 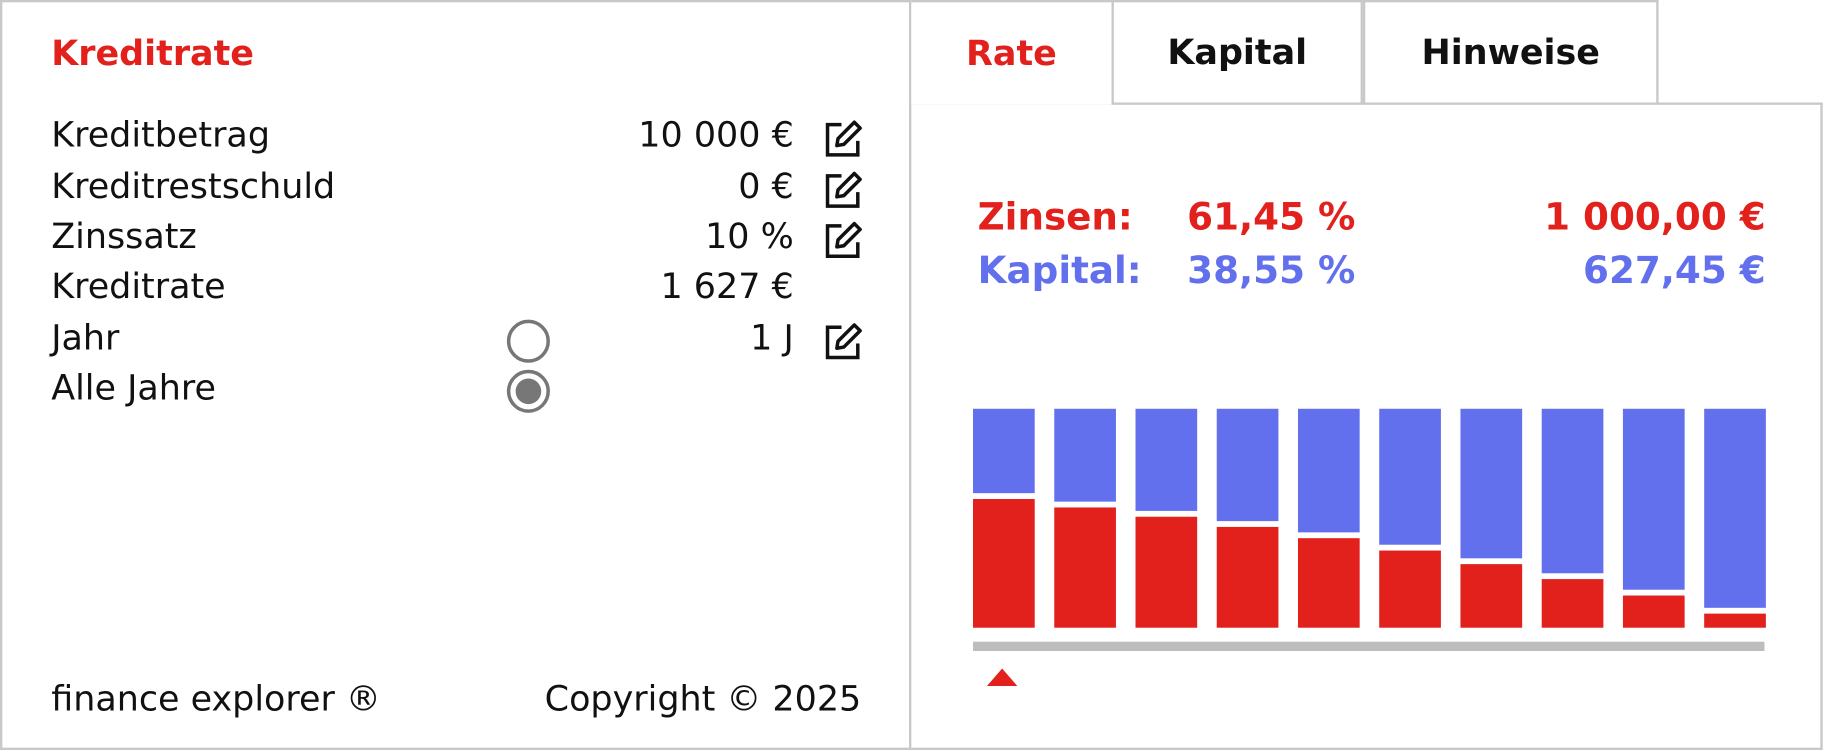 I want to click on input-label: Alle Jahre, so click(x=133, y=388).